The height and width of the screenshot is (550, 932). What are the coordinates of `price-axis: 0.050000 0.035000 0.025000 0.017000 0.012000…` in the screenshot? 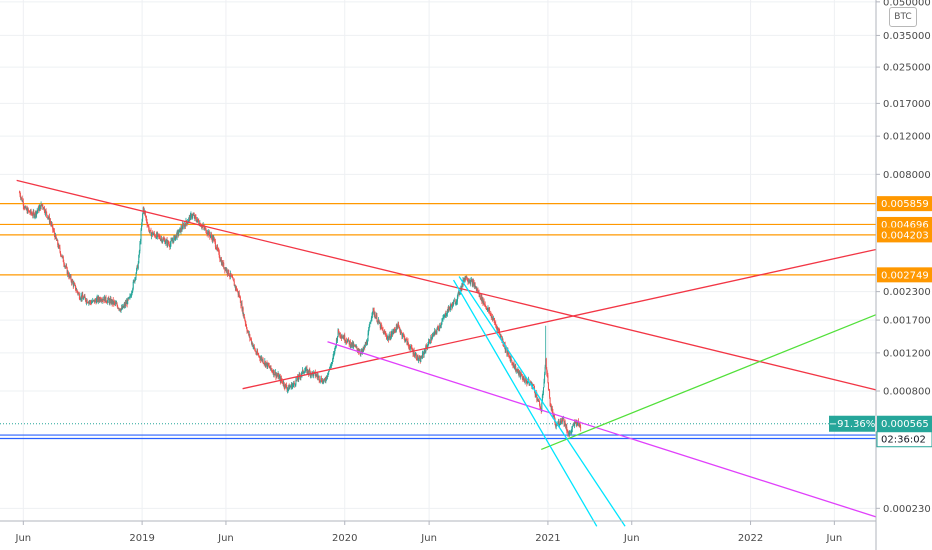 It's located at (903, 257).